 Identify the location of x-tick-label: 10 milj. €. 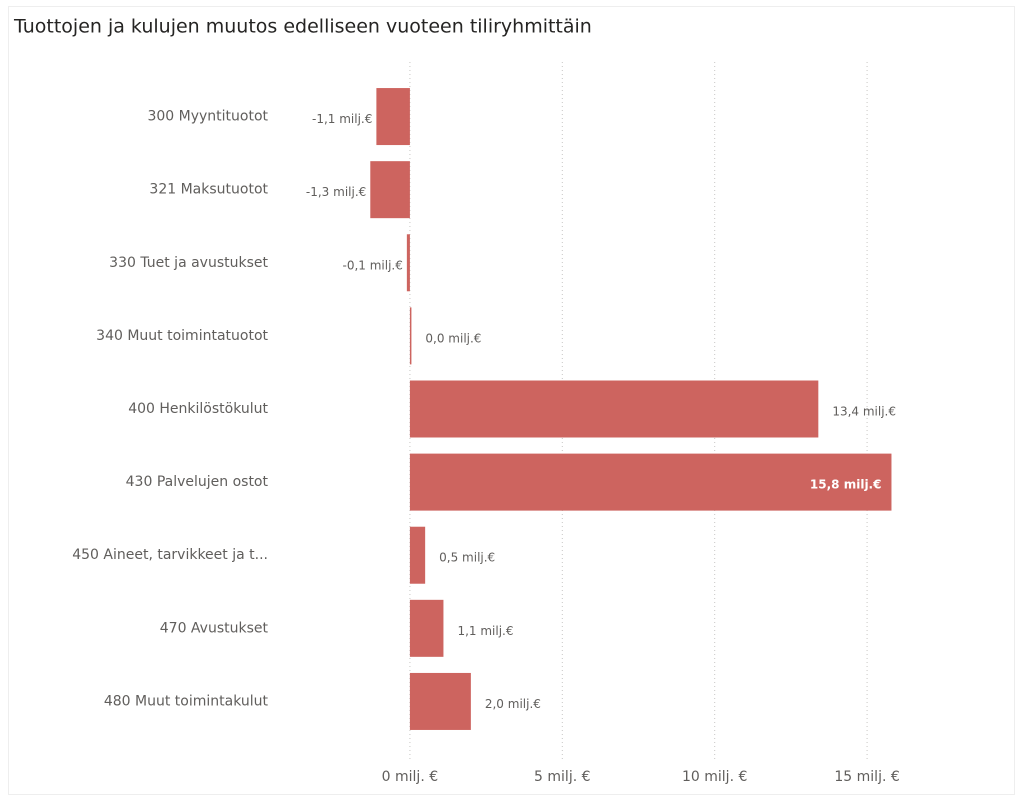
(714, 777).